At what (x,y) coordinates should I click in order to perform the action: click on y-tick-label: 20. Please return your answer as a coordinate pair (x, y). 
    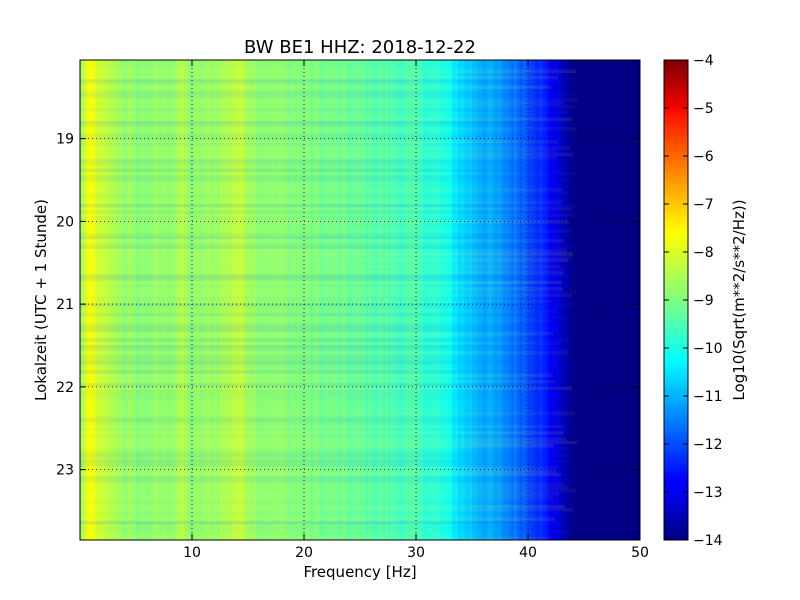
    Looking at the image, I should click on (65, 222).